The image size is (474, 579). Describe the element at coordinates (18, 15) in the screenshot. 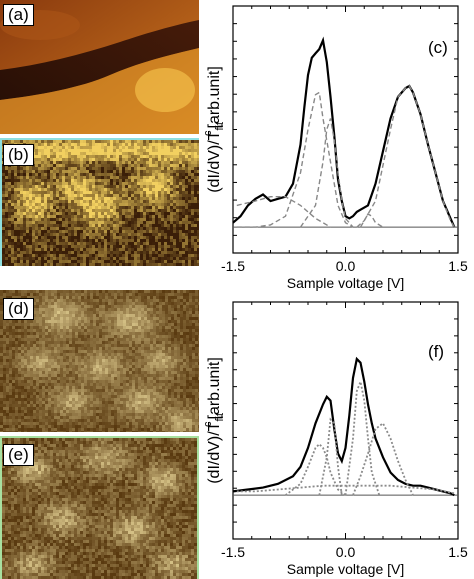

I see `panel-a-label: (a)` at that location.